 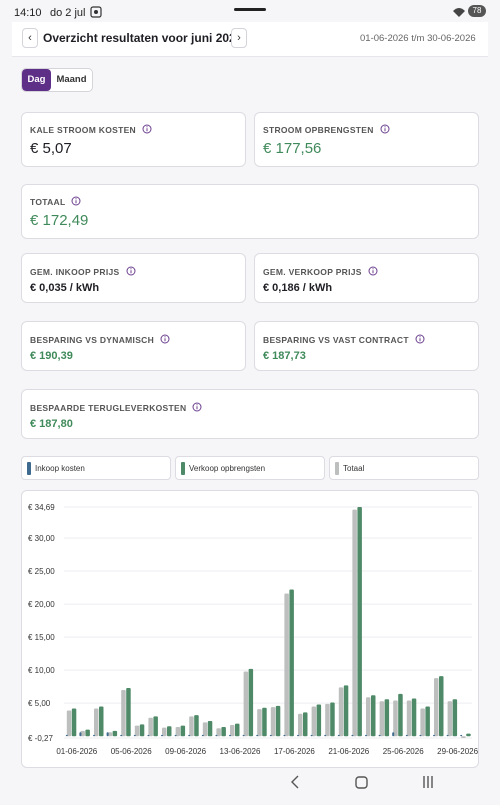 What do you see at coordinates (284, 356) in the screenshot?
I see `card-value: € 187,73` at bounding box center [284, 356].